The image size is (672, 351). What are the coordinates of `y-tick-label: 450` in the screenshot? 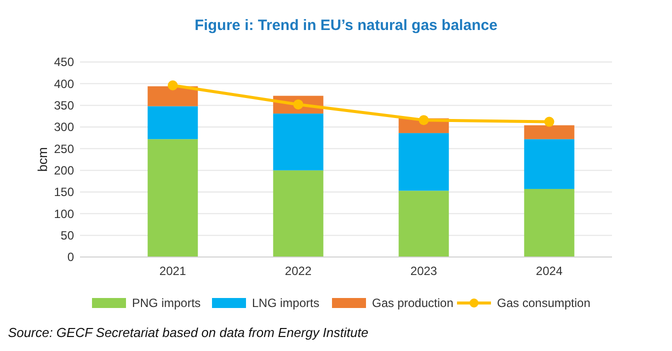 It's located at (64, 62).